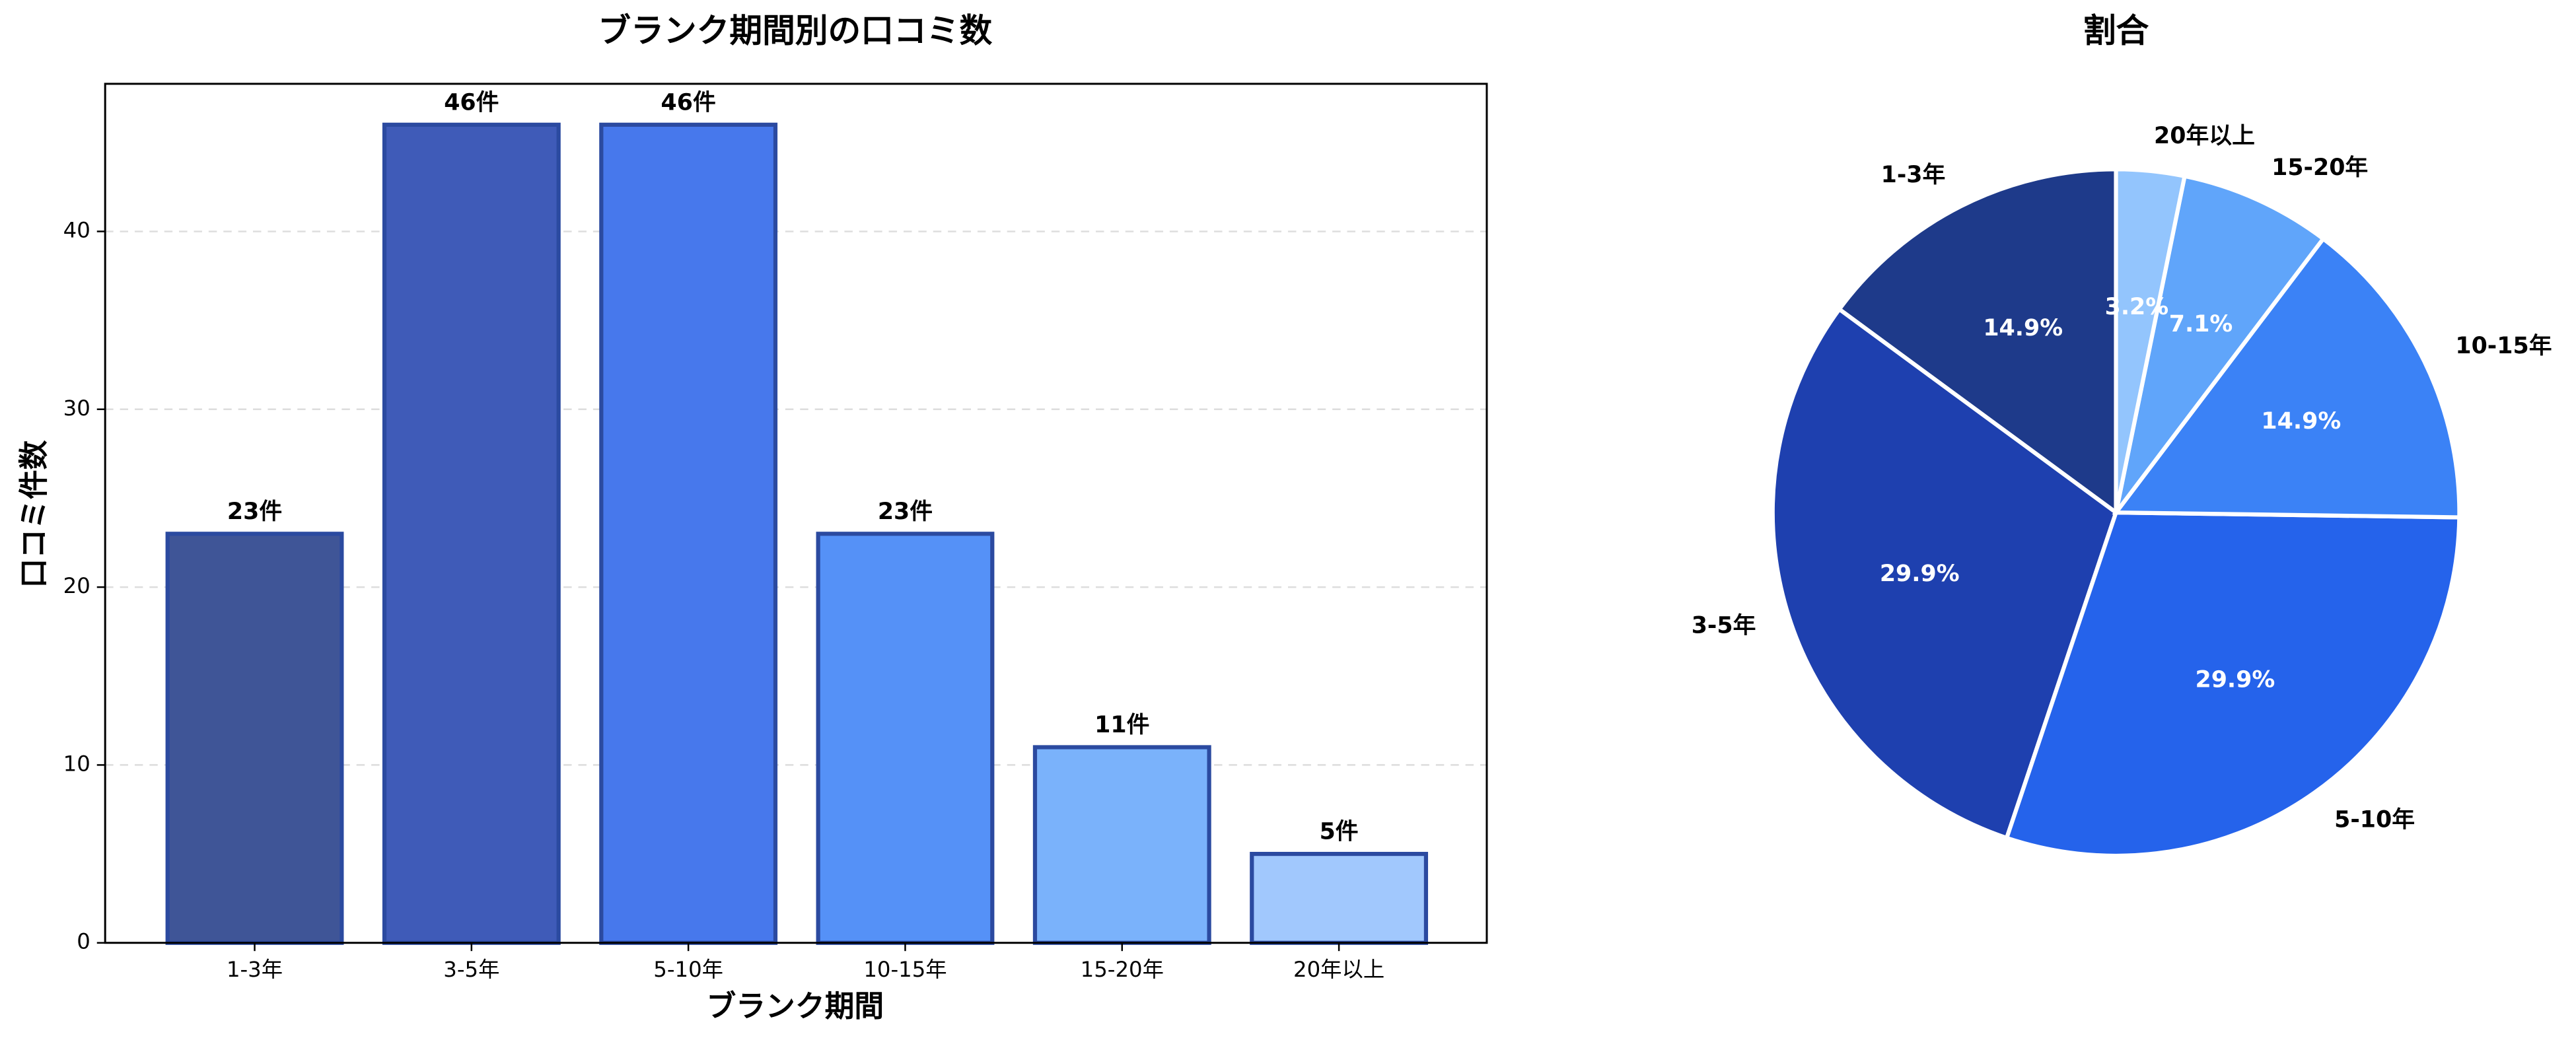  Describe the element at coordinates (688, 970) in the screenshot. I see `x-tick-label: 5-10年` at that location.